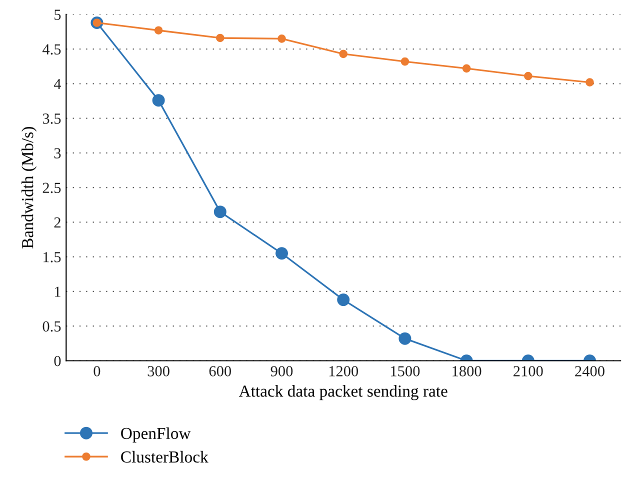 This screenshot has height=481, width=630. I want to click on y-tick-label: 0, so click(57, 361).